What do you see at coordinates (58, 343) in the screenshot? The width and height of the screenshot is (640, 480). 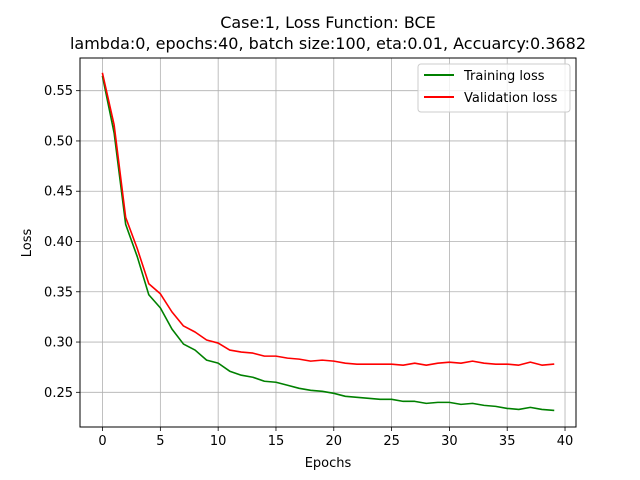 I see `y-tick-label: 0.30` at bounding box center [58, 343].